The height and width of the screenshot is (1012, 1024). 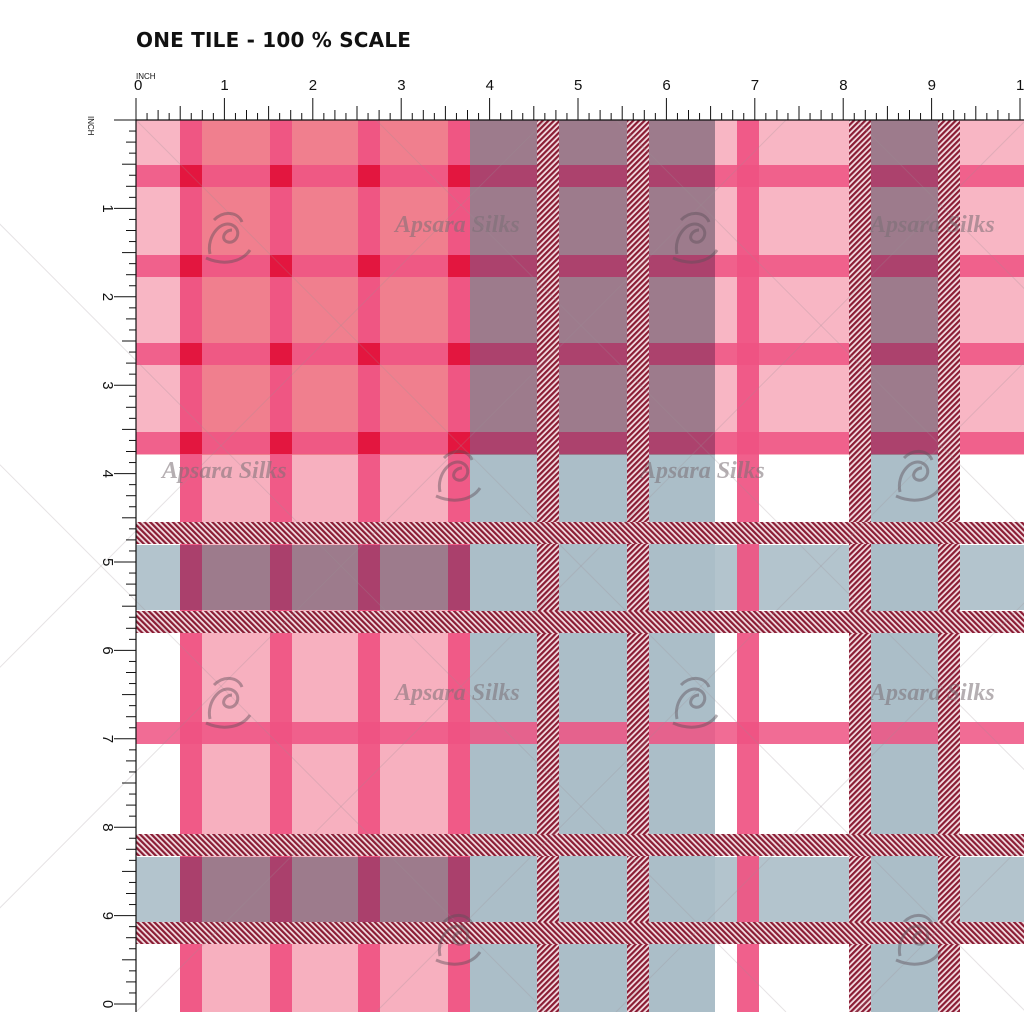 What do you see at coordinates (325, 577) in the screenshot?
I see `blue-pink-overlap` at bounding box center [325, 577].